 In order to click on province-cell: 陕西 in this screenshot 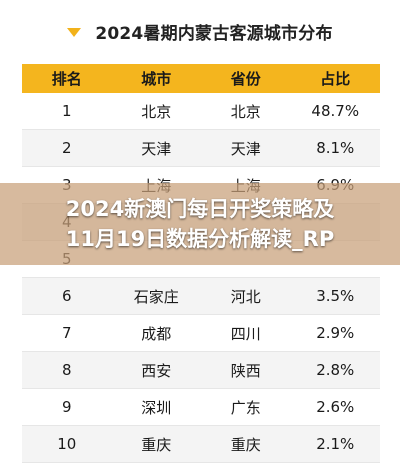, I will do `click(246, 370)`.